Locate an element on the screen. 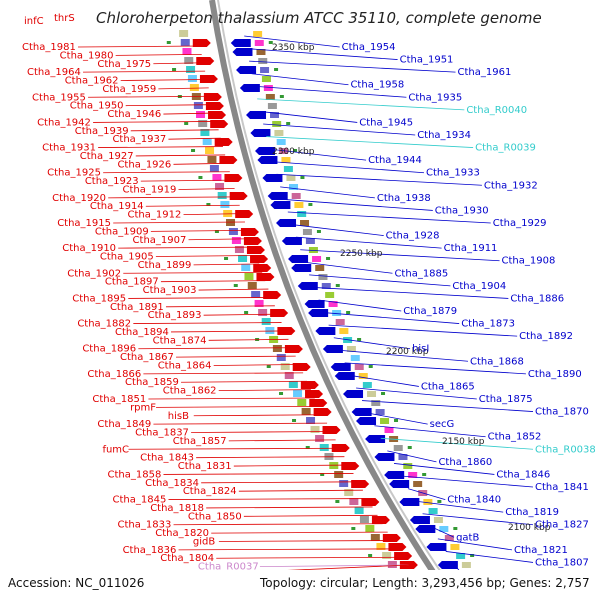  gene-label-ctha-1951: Ctha_1951 is located at coordinates (427, 60).